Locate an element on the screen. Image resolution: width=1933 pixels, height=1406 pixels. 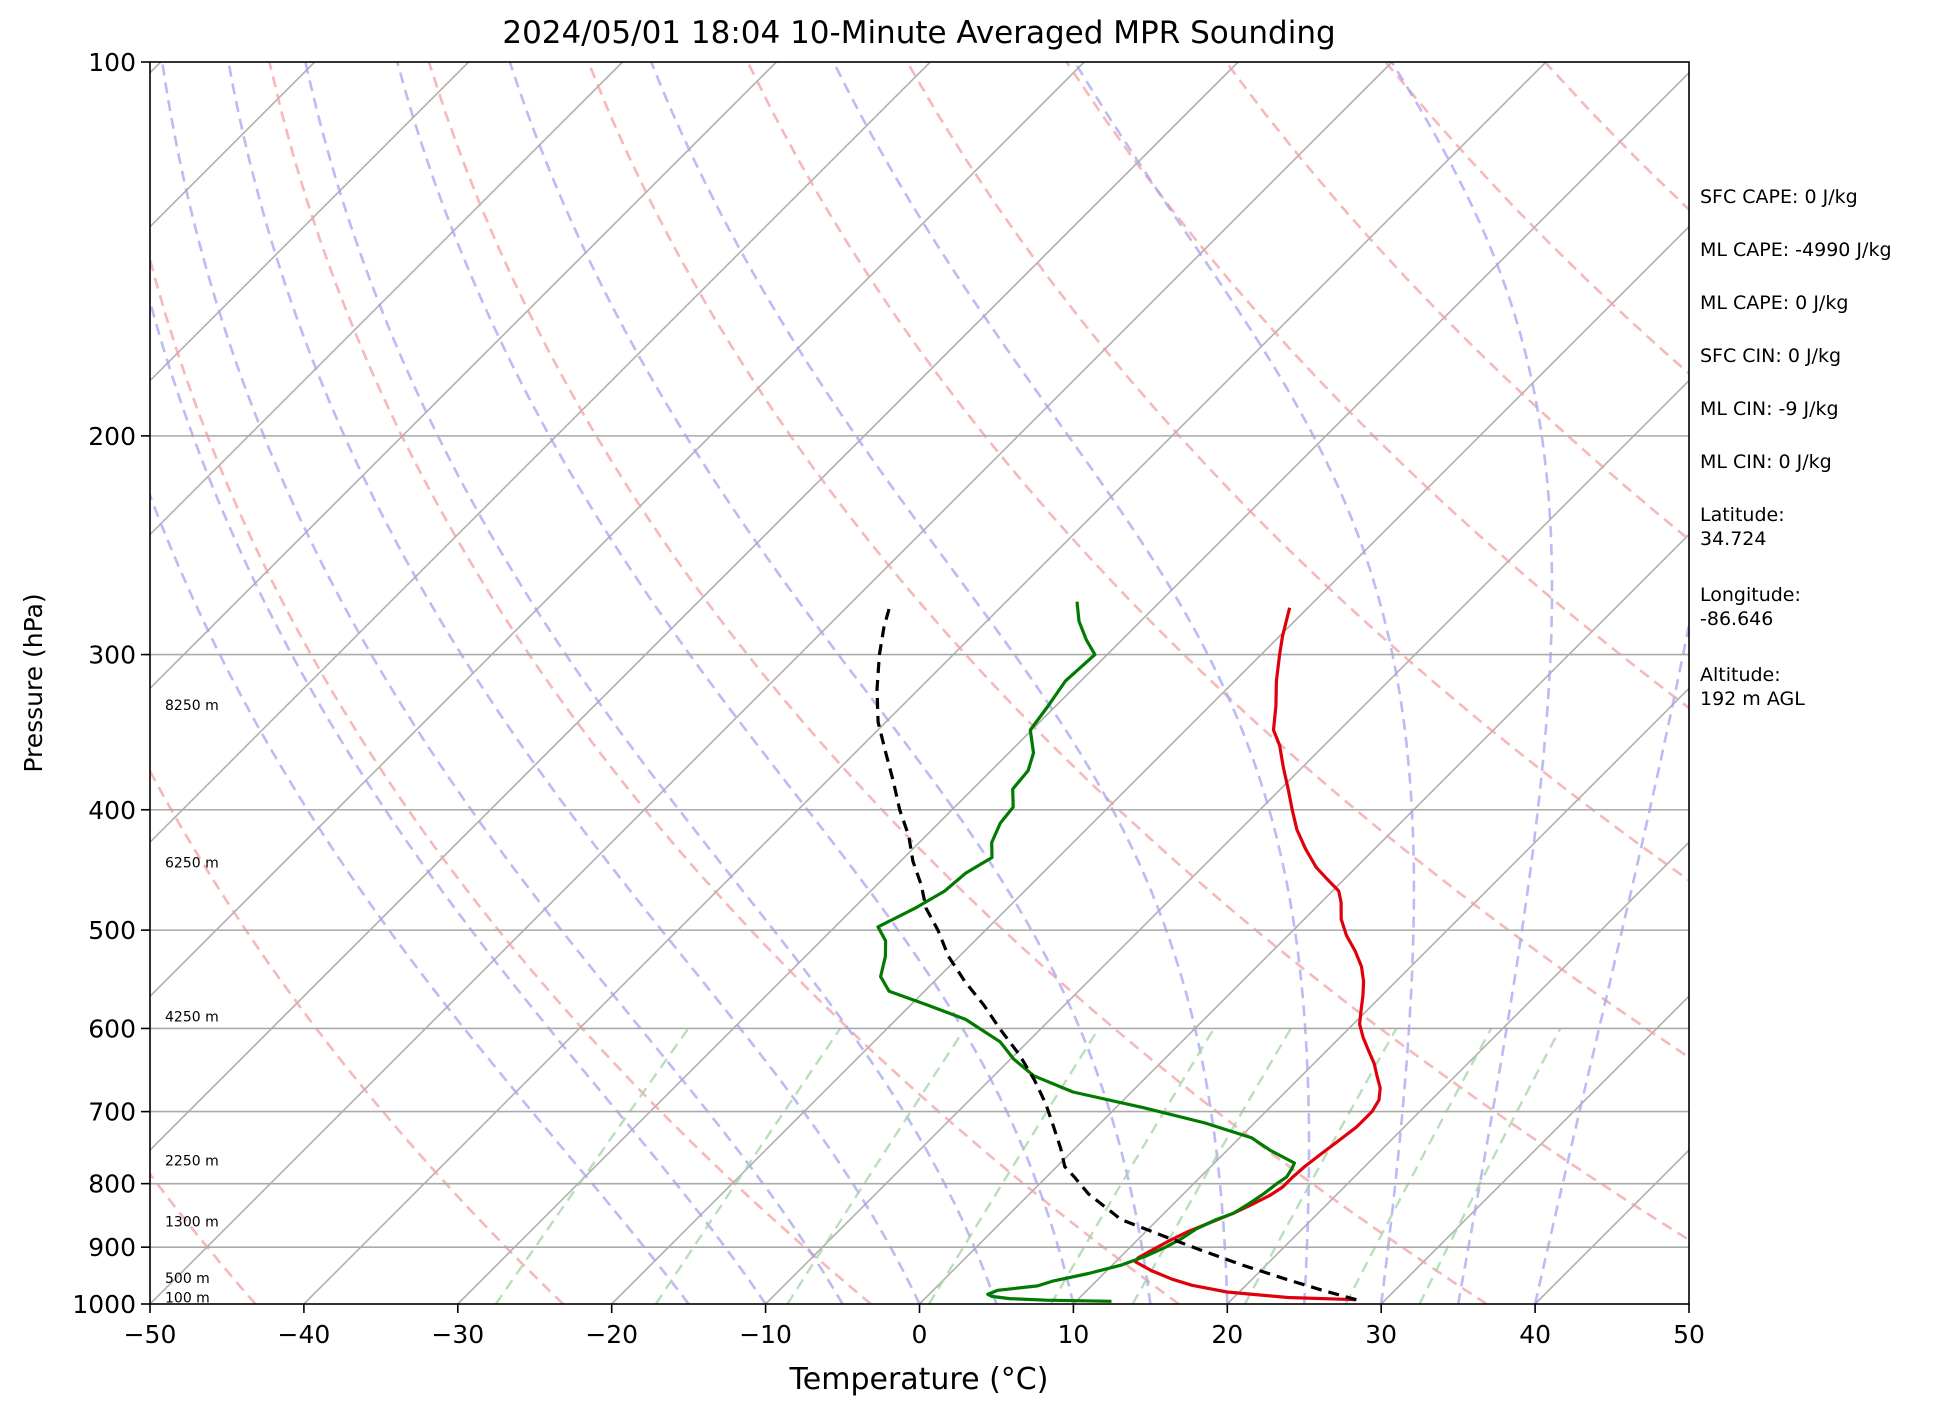
longitude-block: Longitude: -86.646 is located at coordinates (1812, 607).